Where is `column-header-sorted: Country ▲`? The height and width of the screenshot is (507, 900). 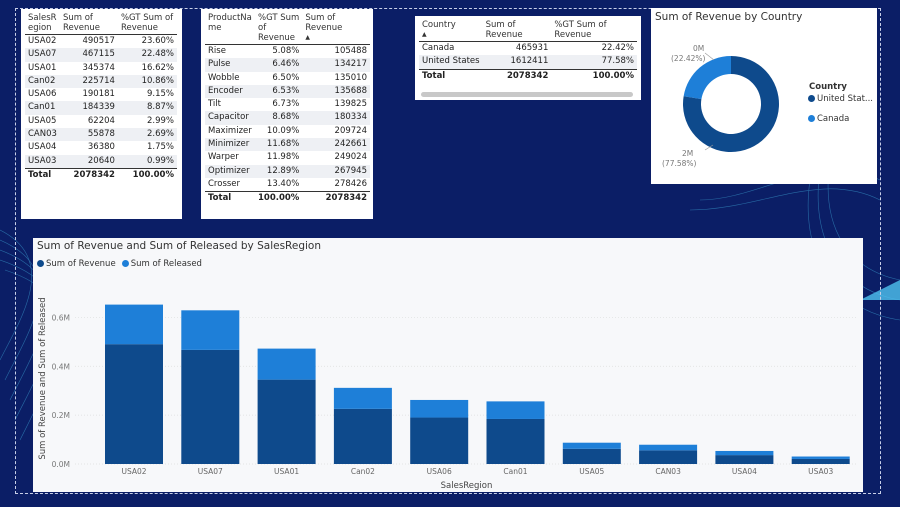 column-header-sorted: Country ▲ is located at coordinates (451, 30).